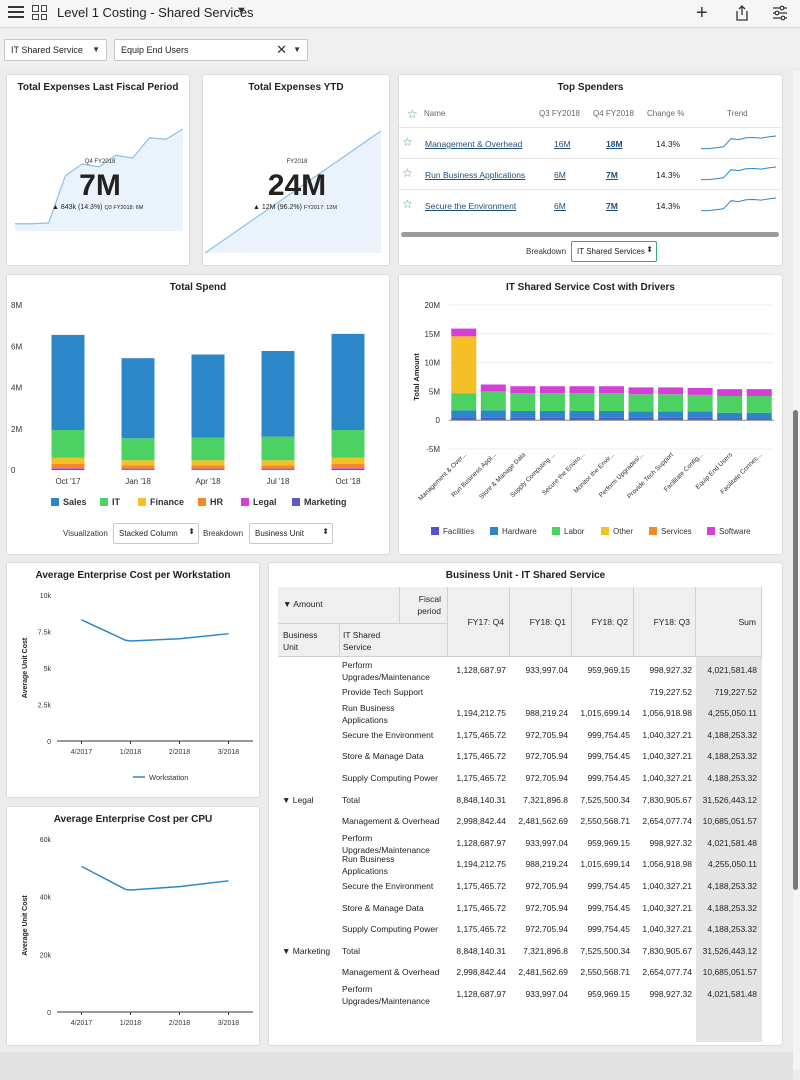 The height and width of the screenshot is (1080, 800). I want to click on table-row: ☆ Run Business Applications 6M 7M 14.3%, so click(590, 173).